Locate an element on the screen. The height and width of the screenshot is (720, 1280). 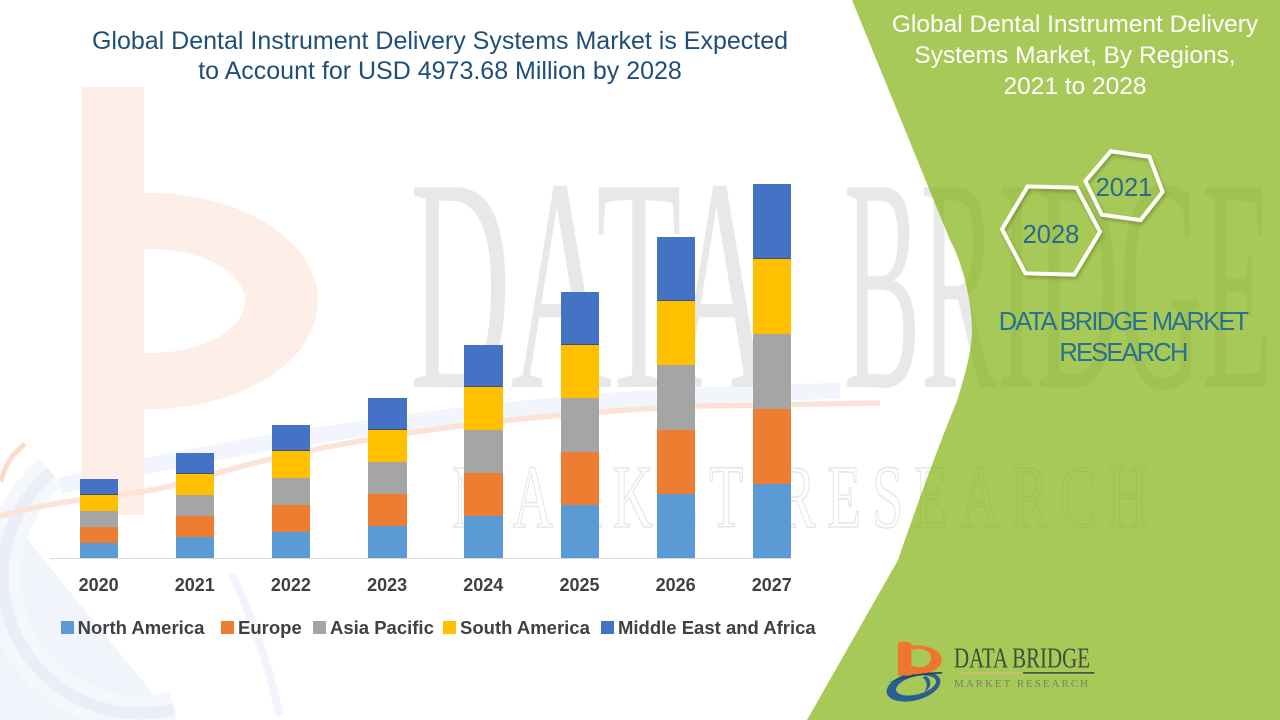
svg-text: DATA BRIDGE is located at coordinates (1022, 659).